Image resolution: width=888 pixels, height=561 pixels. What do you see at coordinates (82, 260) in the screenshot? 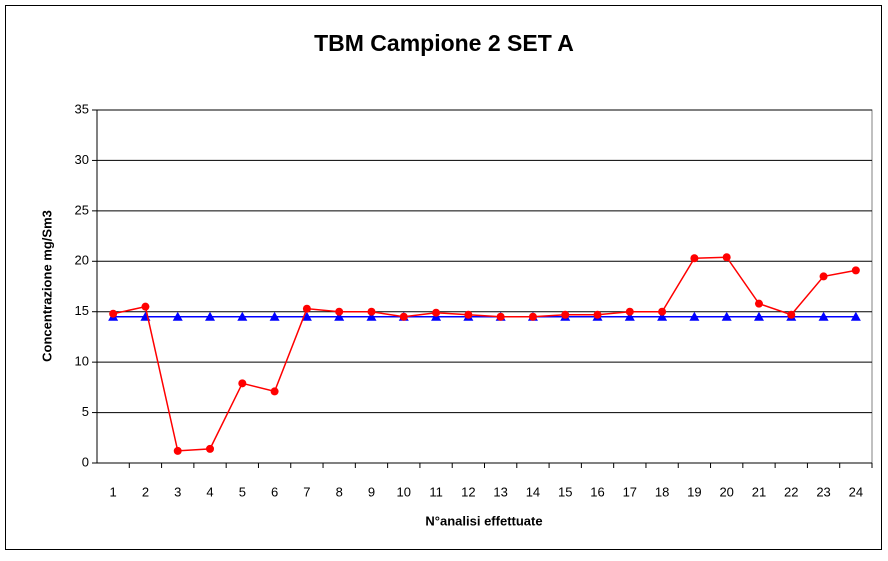
I see `y-tick-label: 20` at bounding box center [82, 260].